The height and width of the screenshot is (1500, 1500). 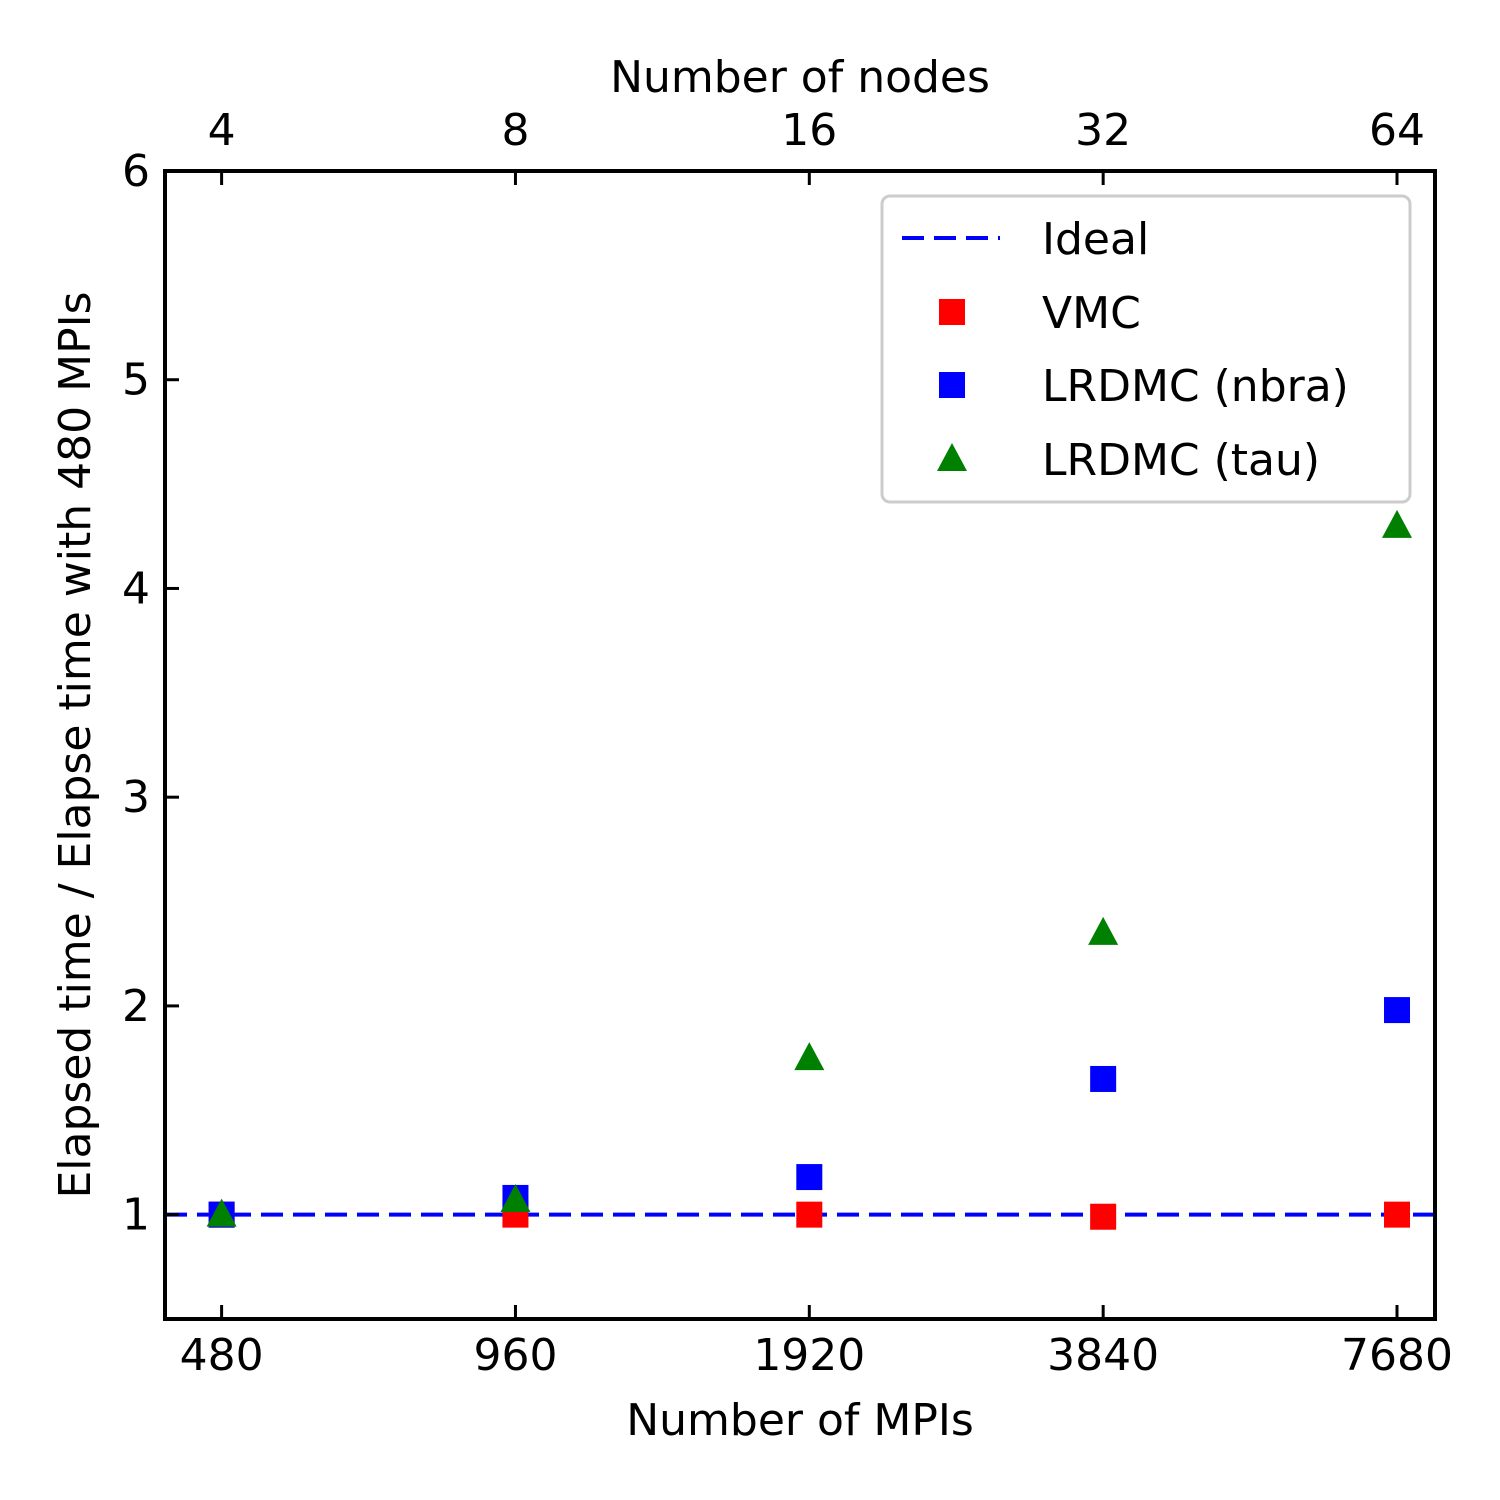 What do you see at coordinates (1397, 130) in the screenshot?
I see `top-tick-label: 64` at bounding box center [1397, 130].